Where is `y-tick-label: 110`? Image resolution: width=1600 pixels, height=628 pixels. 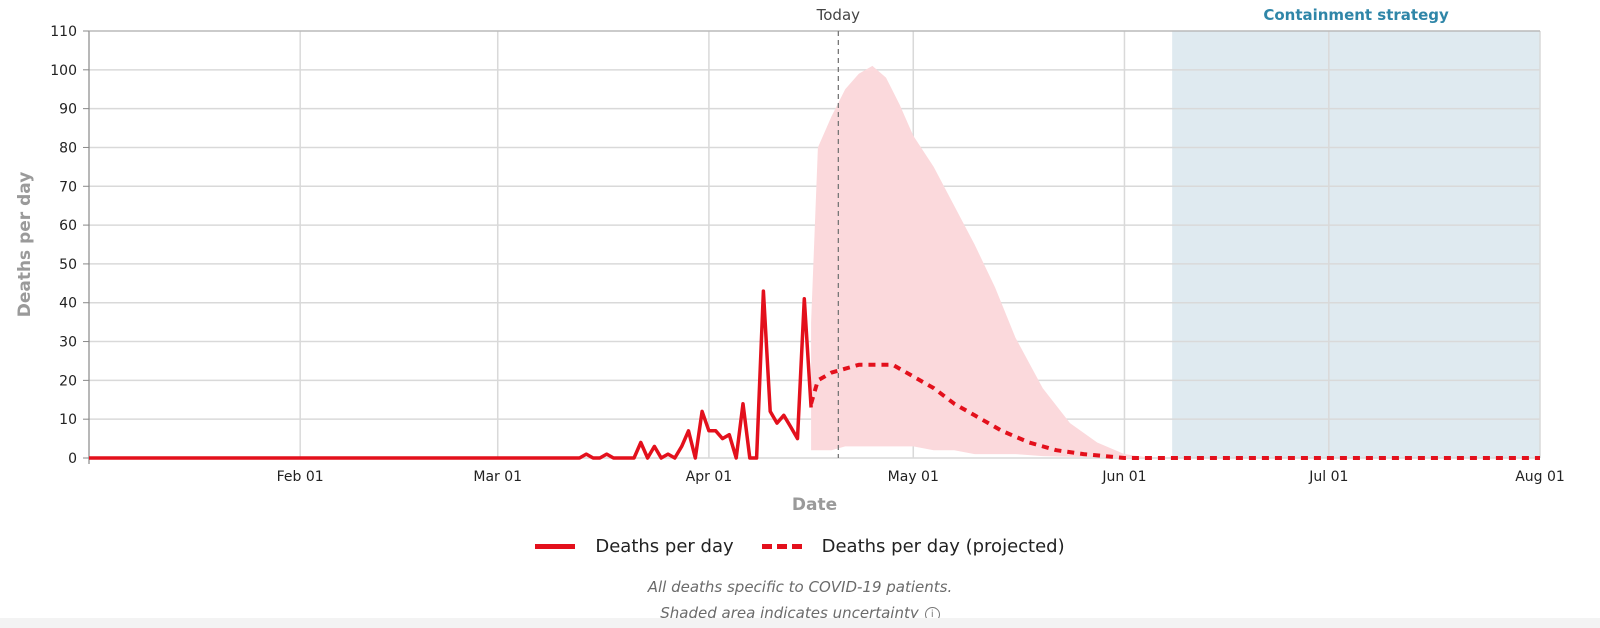 y-tick-label: 110 is located at coordinates (63, 32).